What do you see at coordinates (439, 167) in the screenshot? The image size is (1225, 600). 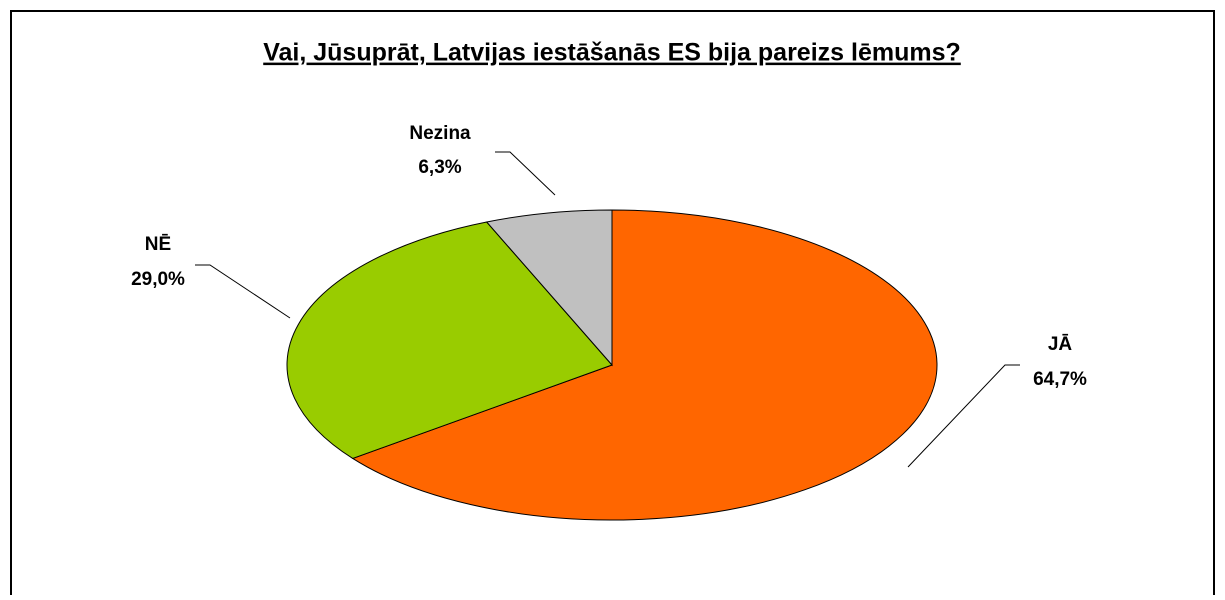 I see `slice-value-label: 6,3%` at bounding box center [439, 167].